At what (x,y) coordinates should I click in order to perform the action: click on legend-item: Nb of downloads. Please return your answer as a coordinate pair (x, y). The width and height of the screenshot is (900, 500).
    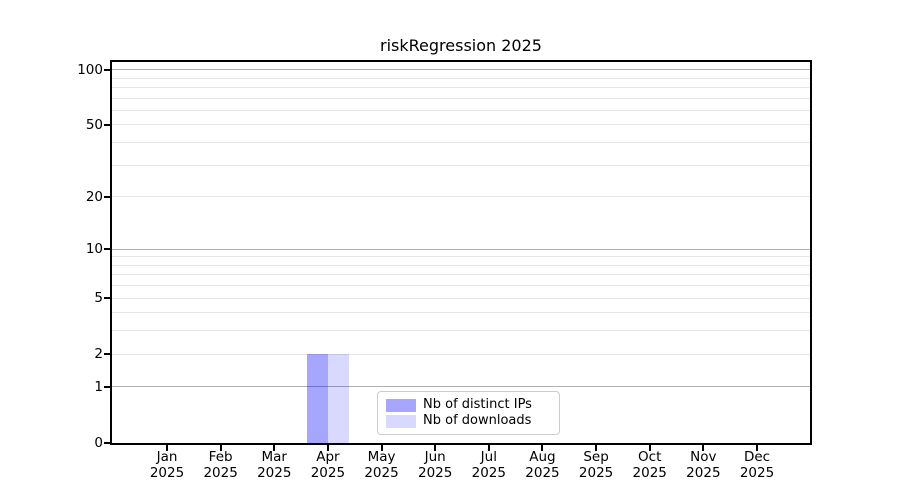
    Looking at the image, I should click on (468, 421).